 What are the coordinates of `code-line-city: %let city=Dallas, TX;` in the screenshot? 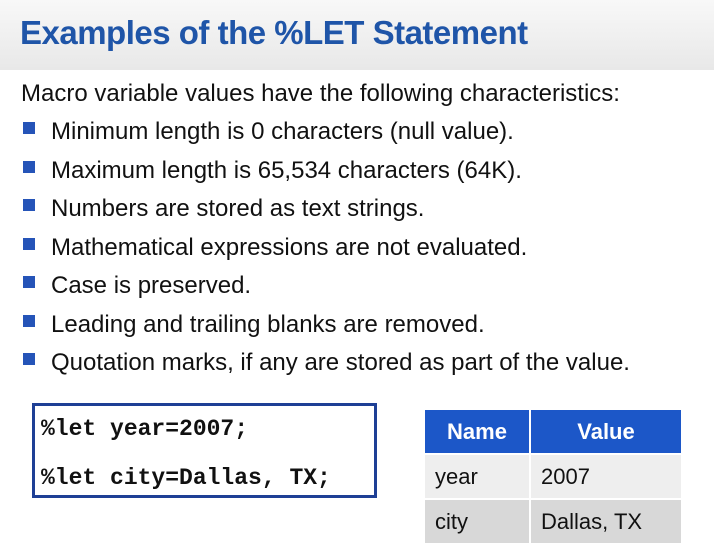 It's located at (186, 478).